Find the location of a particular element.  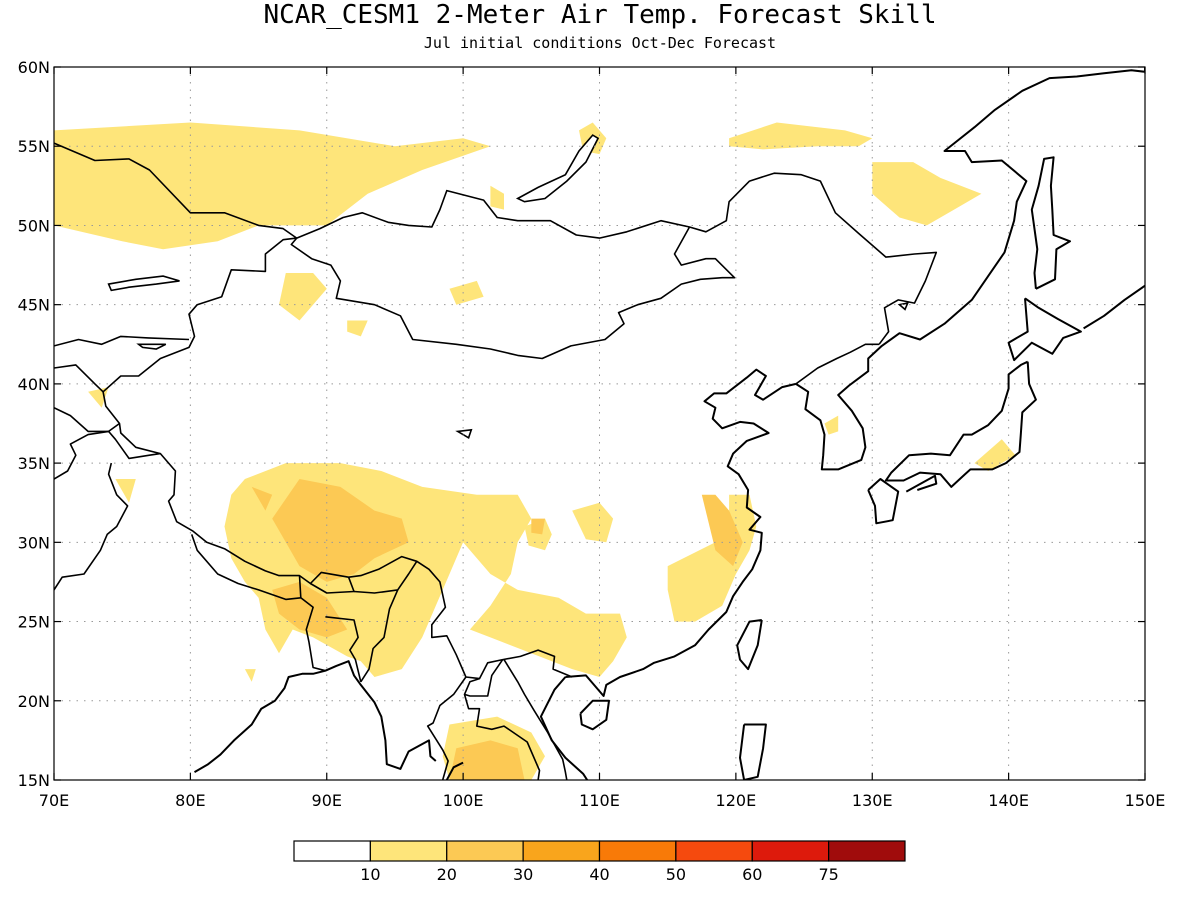

colorbar-label: 10 is located at coordinates (370, 874).